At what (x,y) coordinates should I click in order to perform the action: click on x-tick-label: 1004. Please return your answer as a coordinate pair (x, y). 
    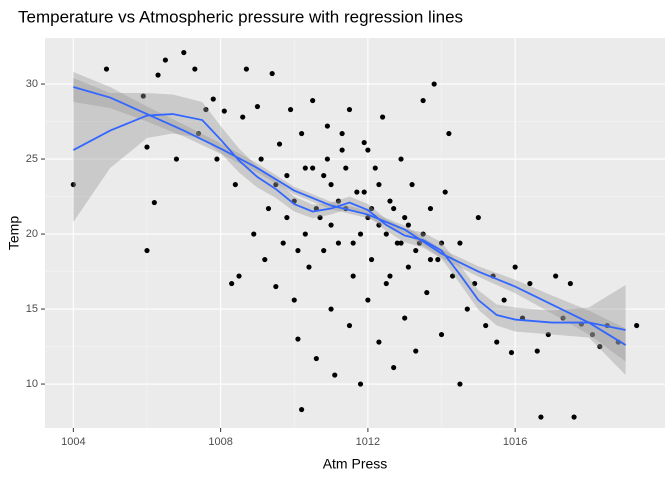
    Looking at the image, I should click on (73, 442).